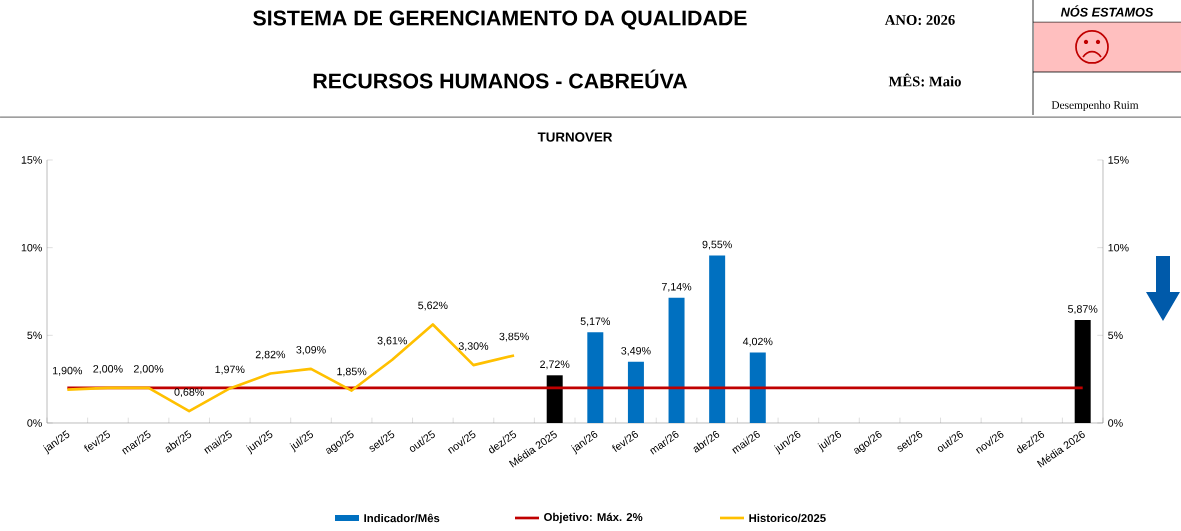 The width and height of the screenshot is (1181, 531). I want to click on text: NÓS ESTAMOS, so click(1107, 11).